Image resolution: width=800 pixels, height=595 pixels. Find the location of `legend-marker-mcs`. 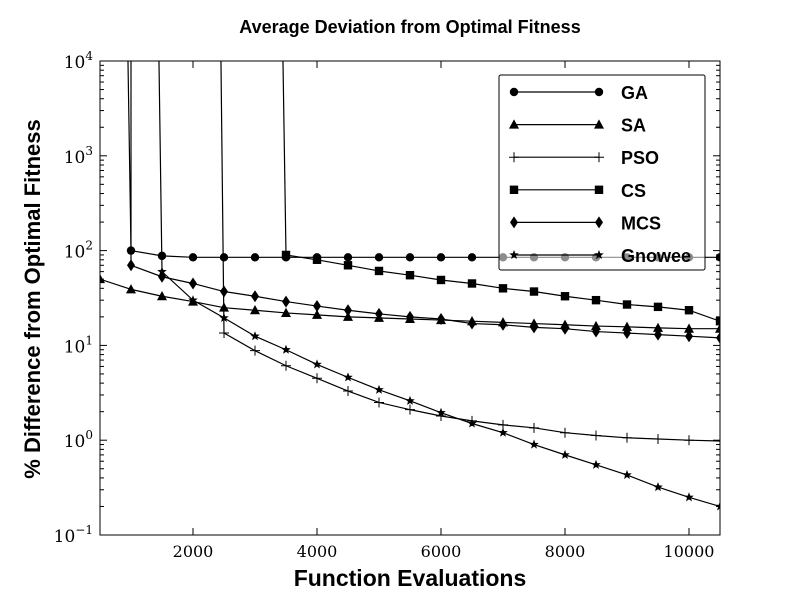

legend-marker-mcs is located at coordinates (599, 222).